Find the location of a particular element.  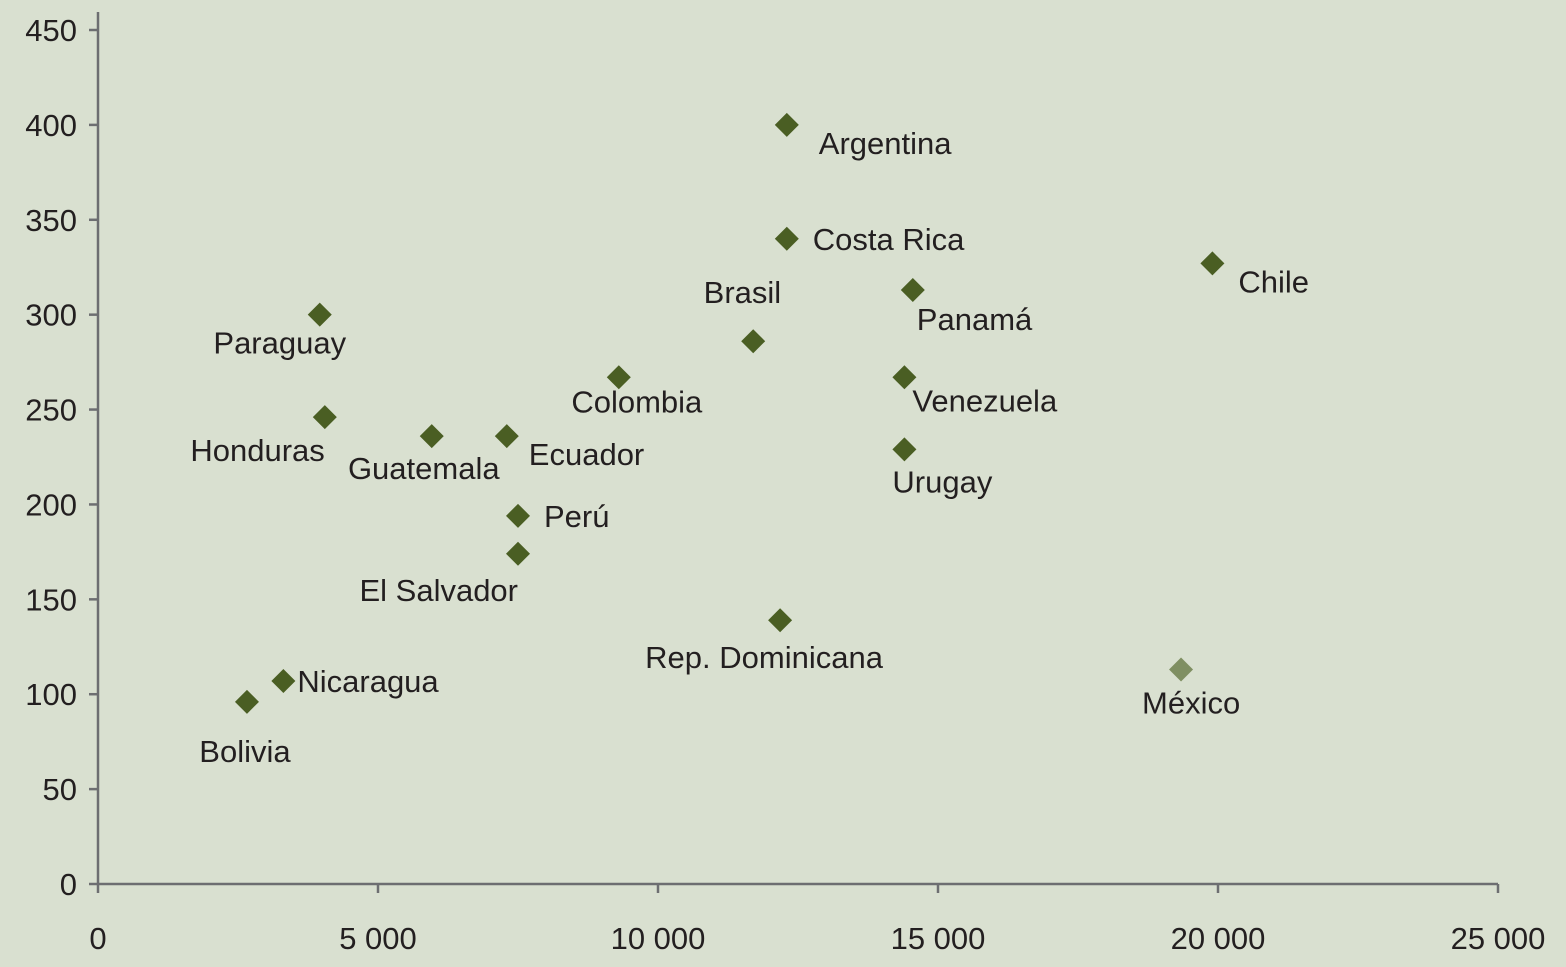

point-label: Bolivia is located at coordinates (245, 751).